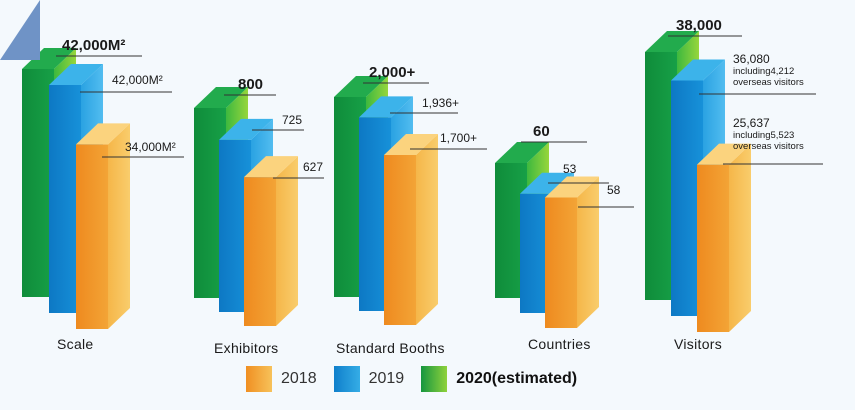 This screenshot has height=410, width=855. I want to click on bar-standard-booths-2018-side, so click(427, 229).